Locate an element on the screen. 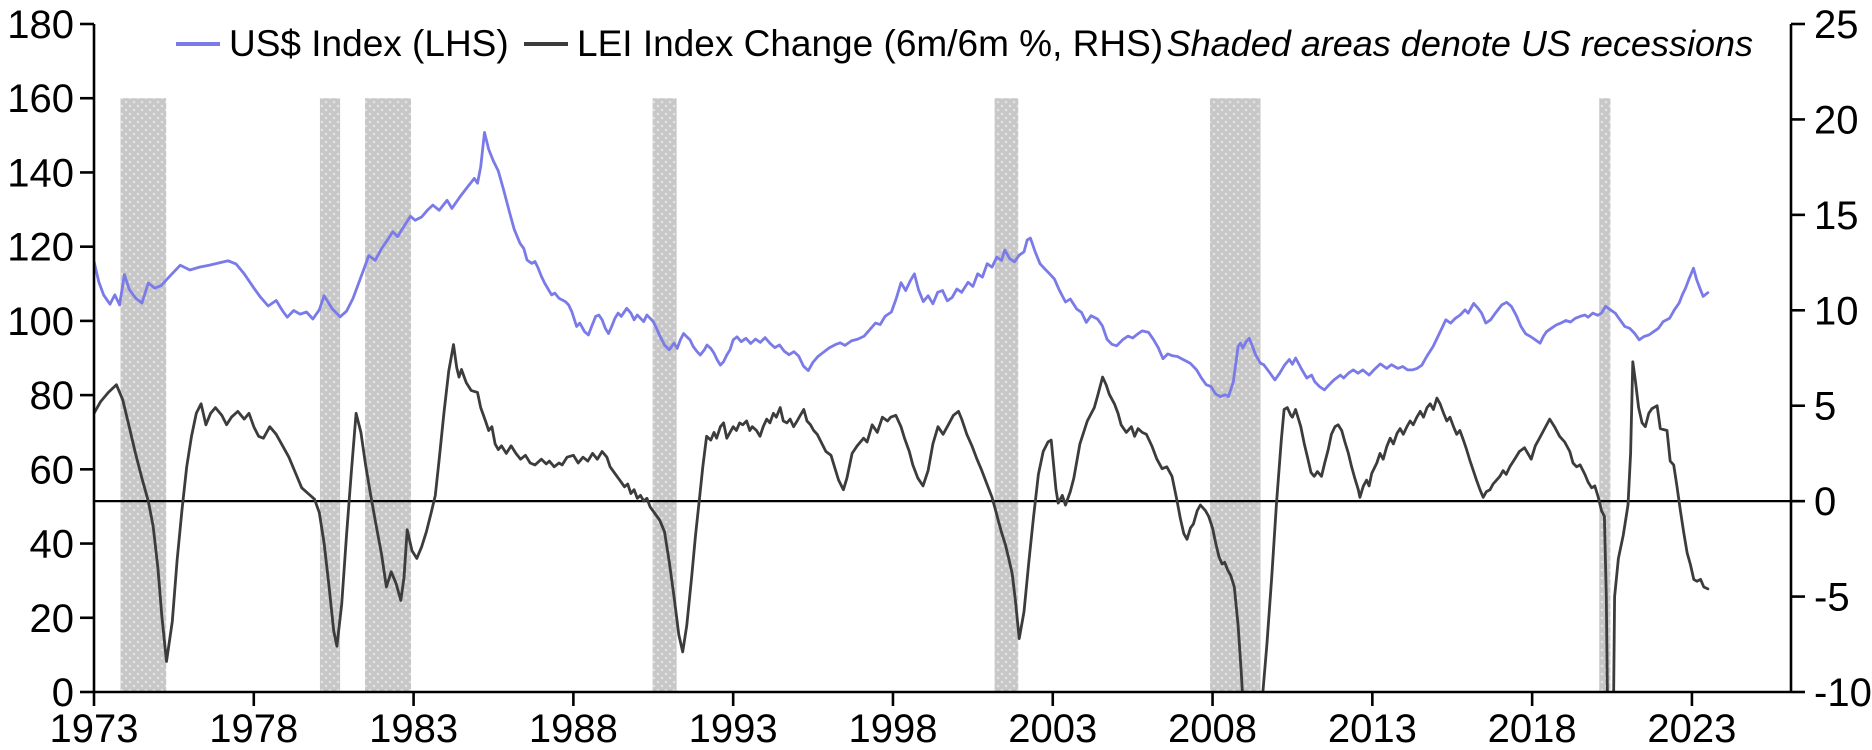 This screenshot has height=750, width=1872. bottom-axis-tick-label: 1978 is located at coordinates (253, 728).